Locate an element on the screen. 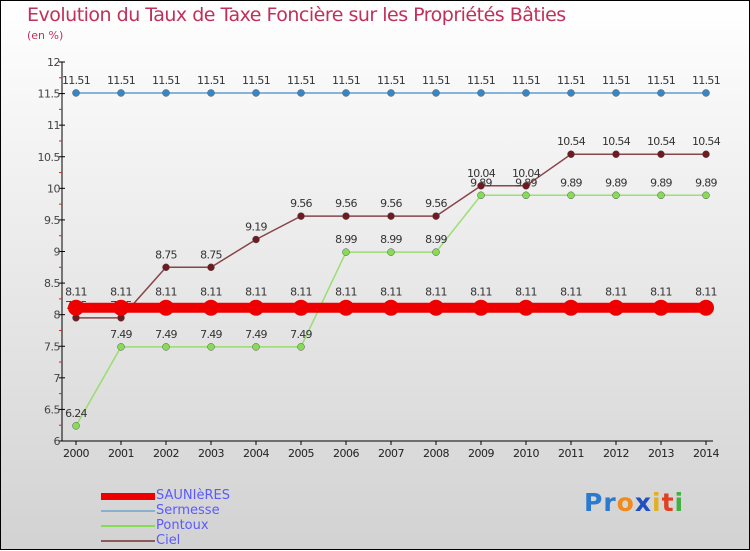  proxiti-logo: Proxiti is located at coordinates (634, 502).